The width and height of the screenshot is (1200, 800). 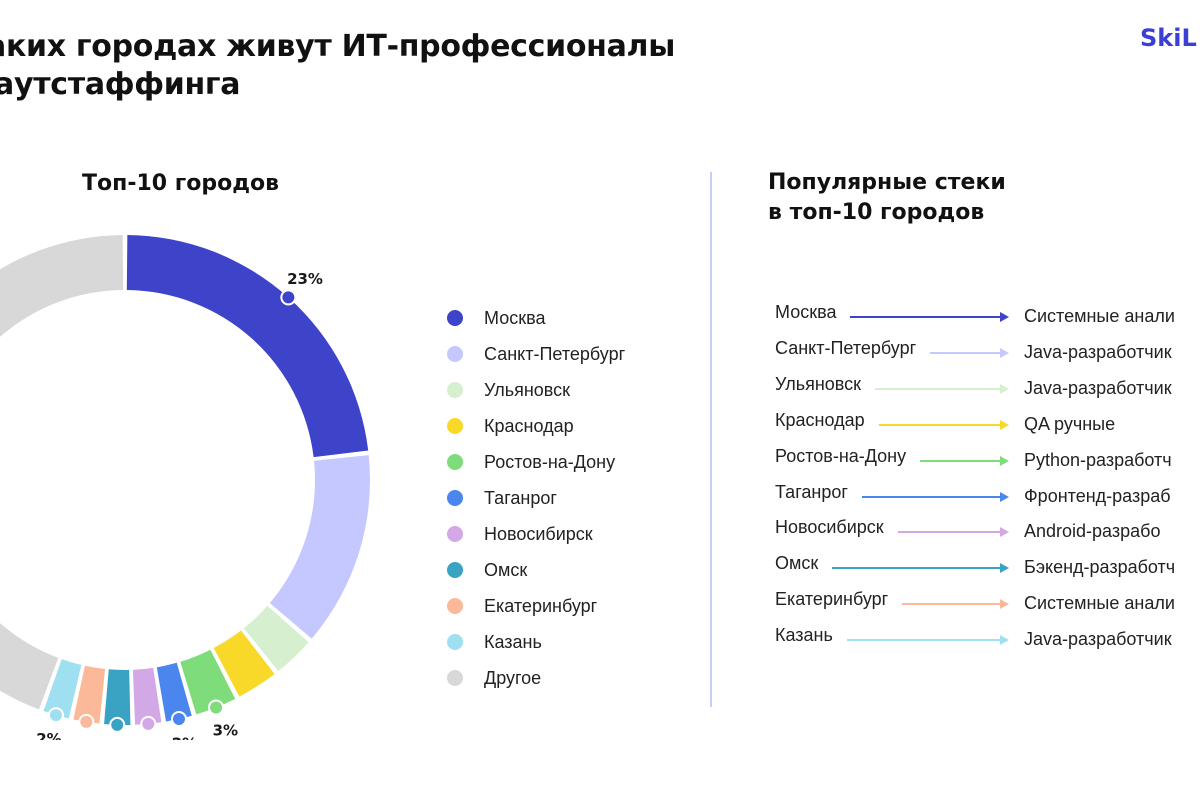 I want to click on stack-row: Санкт-Петербург Java-разработчик, so click(x=600, y=353).